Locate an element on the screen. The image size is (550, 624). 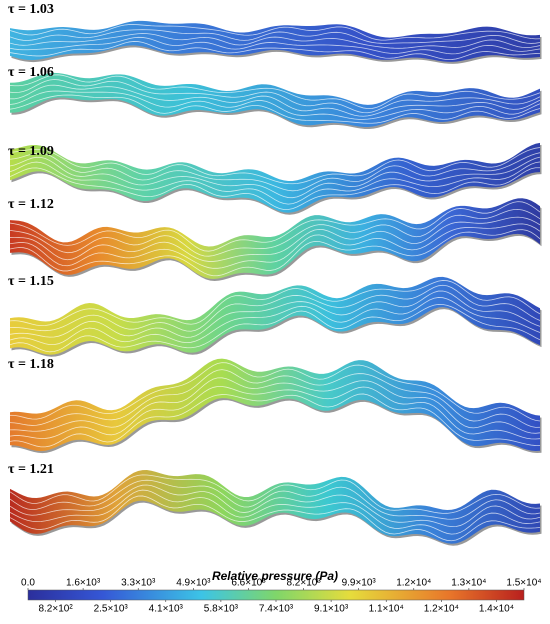
tortuosity-label: τ = 1.09 is located at coordinates (31, 151).